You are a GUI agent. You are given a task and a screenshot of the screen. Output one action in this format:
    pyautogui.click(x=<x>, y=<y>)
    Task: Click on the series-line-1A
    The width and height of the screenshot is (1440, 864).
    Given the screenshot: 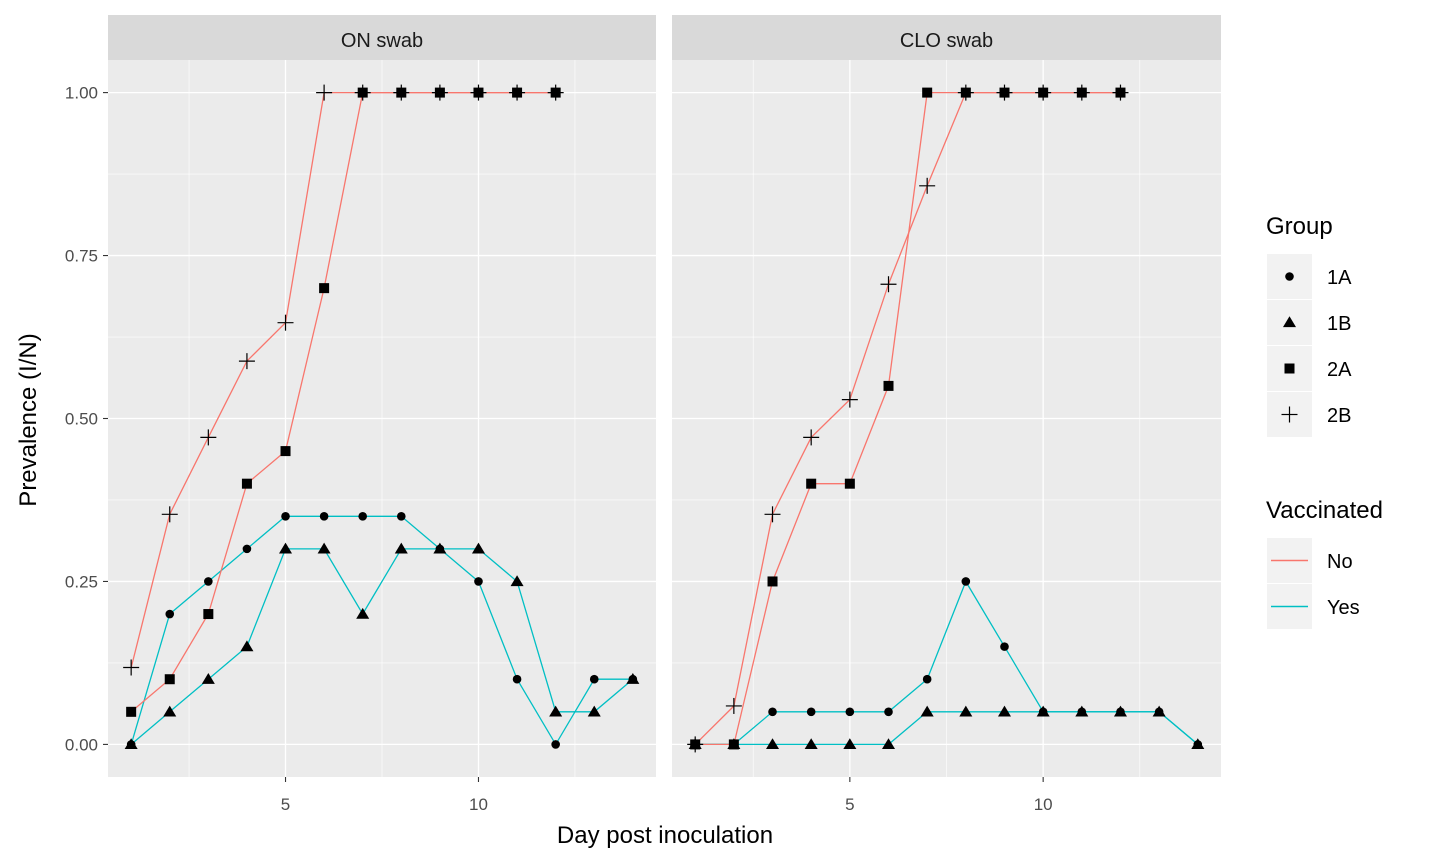 What is the action you would take?
    pyautogui.click(x=381, y=630)
    